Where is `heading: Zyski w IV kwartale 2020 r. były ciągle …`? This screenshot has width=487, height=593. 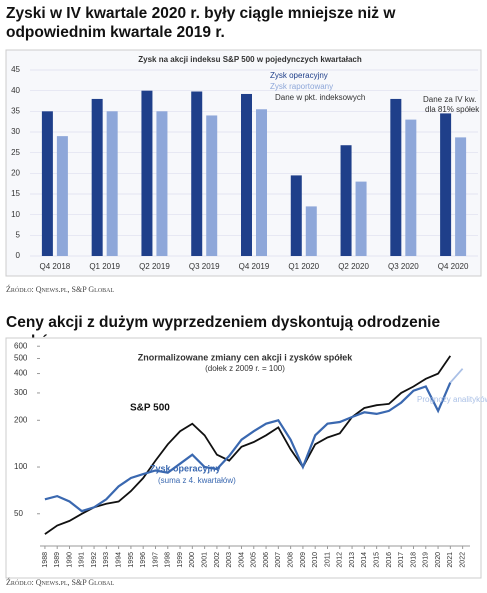 heading: Zyski w IV kwartale 2020 r. były ciągle … is located at coordinates (201, 23).